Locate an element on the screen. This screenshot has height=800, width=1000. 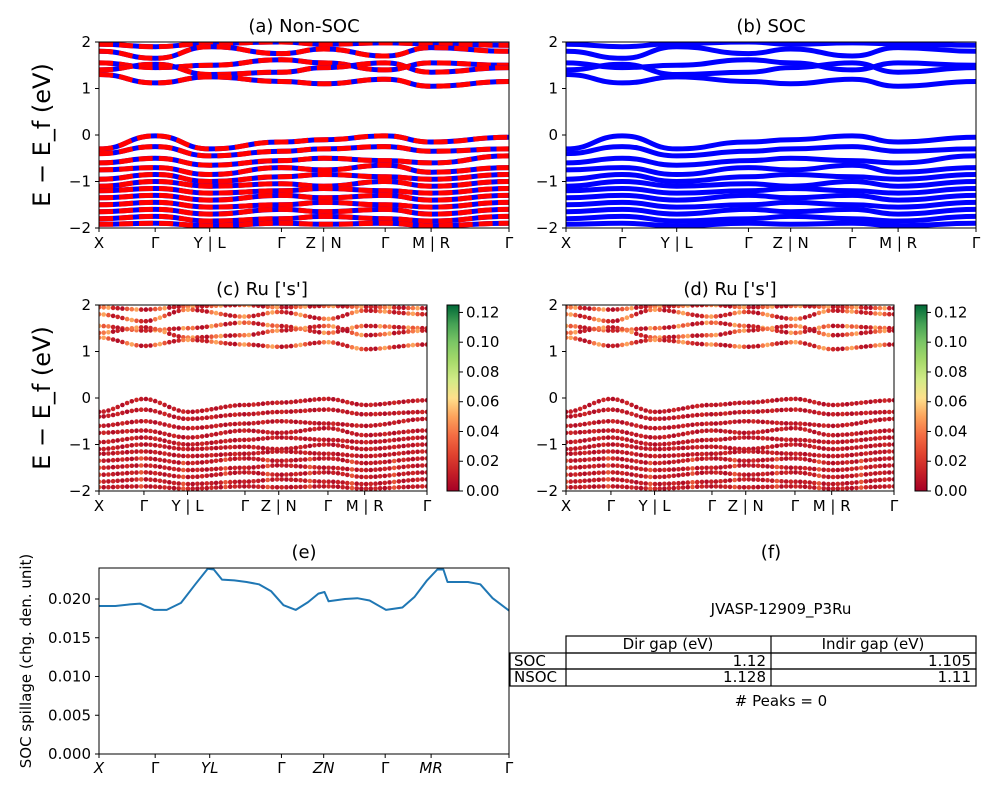
panel-a-ytick-label: 2 is located at coordinates (86, 42).